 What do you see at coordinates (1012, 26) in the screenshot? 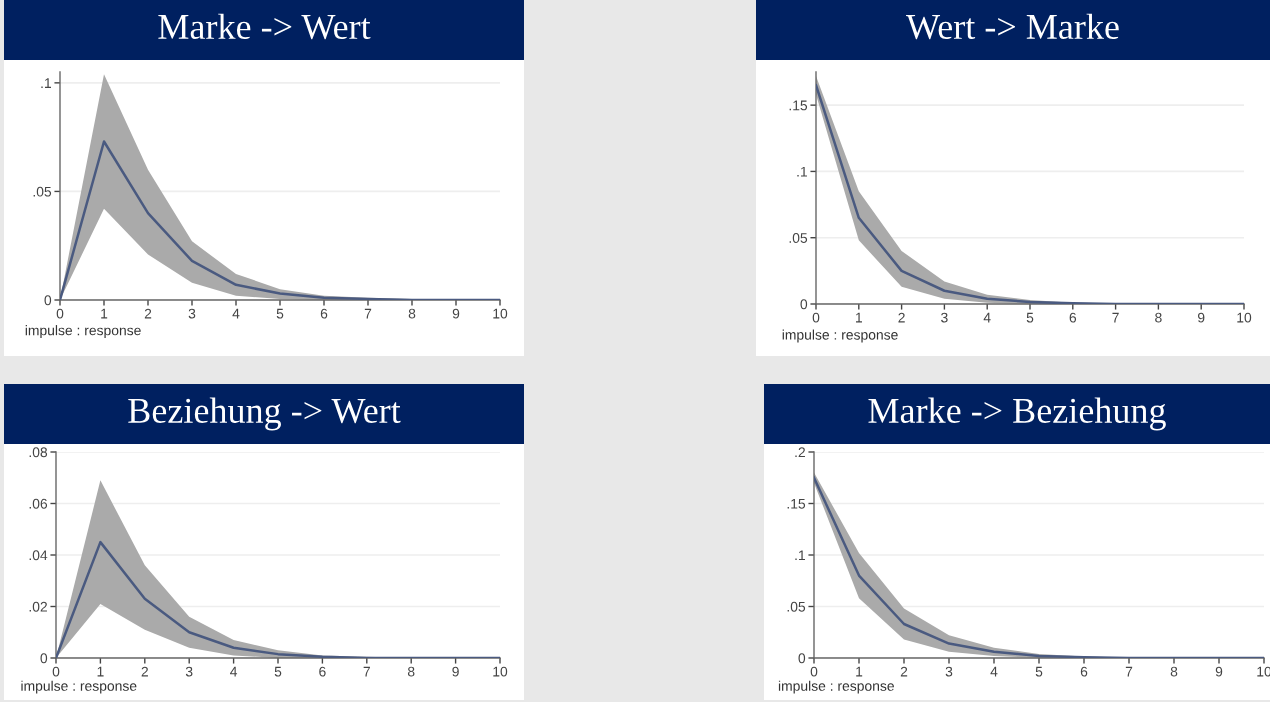
I see `chart-title: Wert -> Marke` at bounding box center [1012, 26].